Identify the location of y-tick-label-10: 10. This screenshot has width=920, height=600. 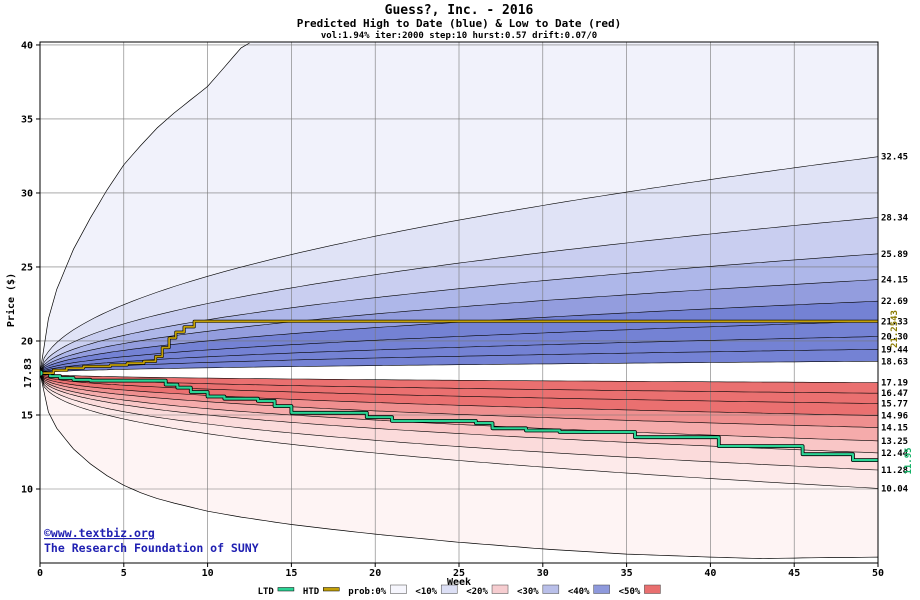
(27, 489).